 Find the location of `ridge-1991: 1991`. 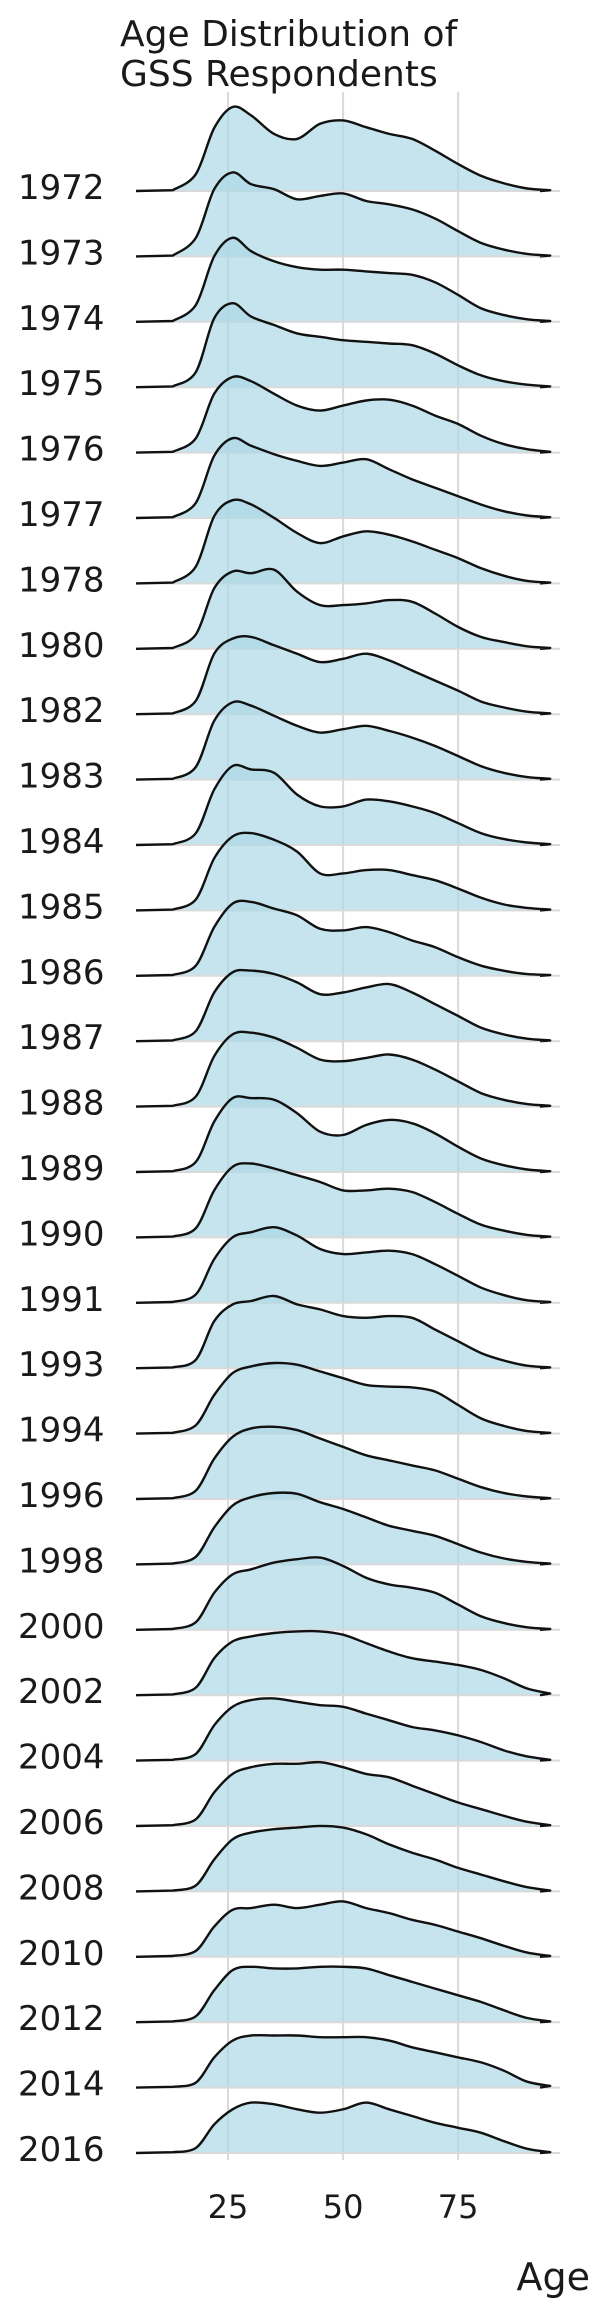

ridge-1991: 1991 is located at coordinates (289, 1272).